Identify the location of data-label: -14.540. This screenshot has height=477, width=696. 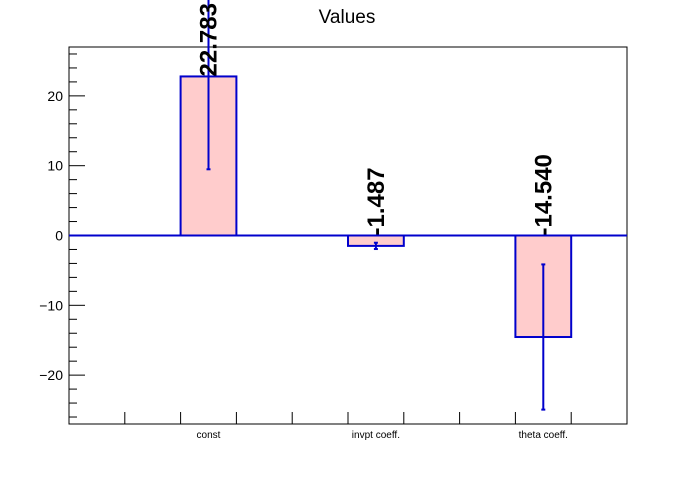
(543, 194).